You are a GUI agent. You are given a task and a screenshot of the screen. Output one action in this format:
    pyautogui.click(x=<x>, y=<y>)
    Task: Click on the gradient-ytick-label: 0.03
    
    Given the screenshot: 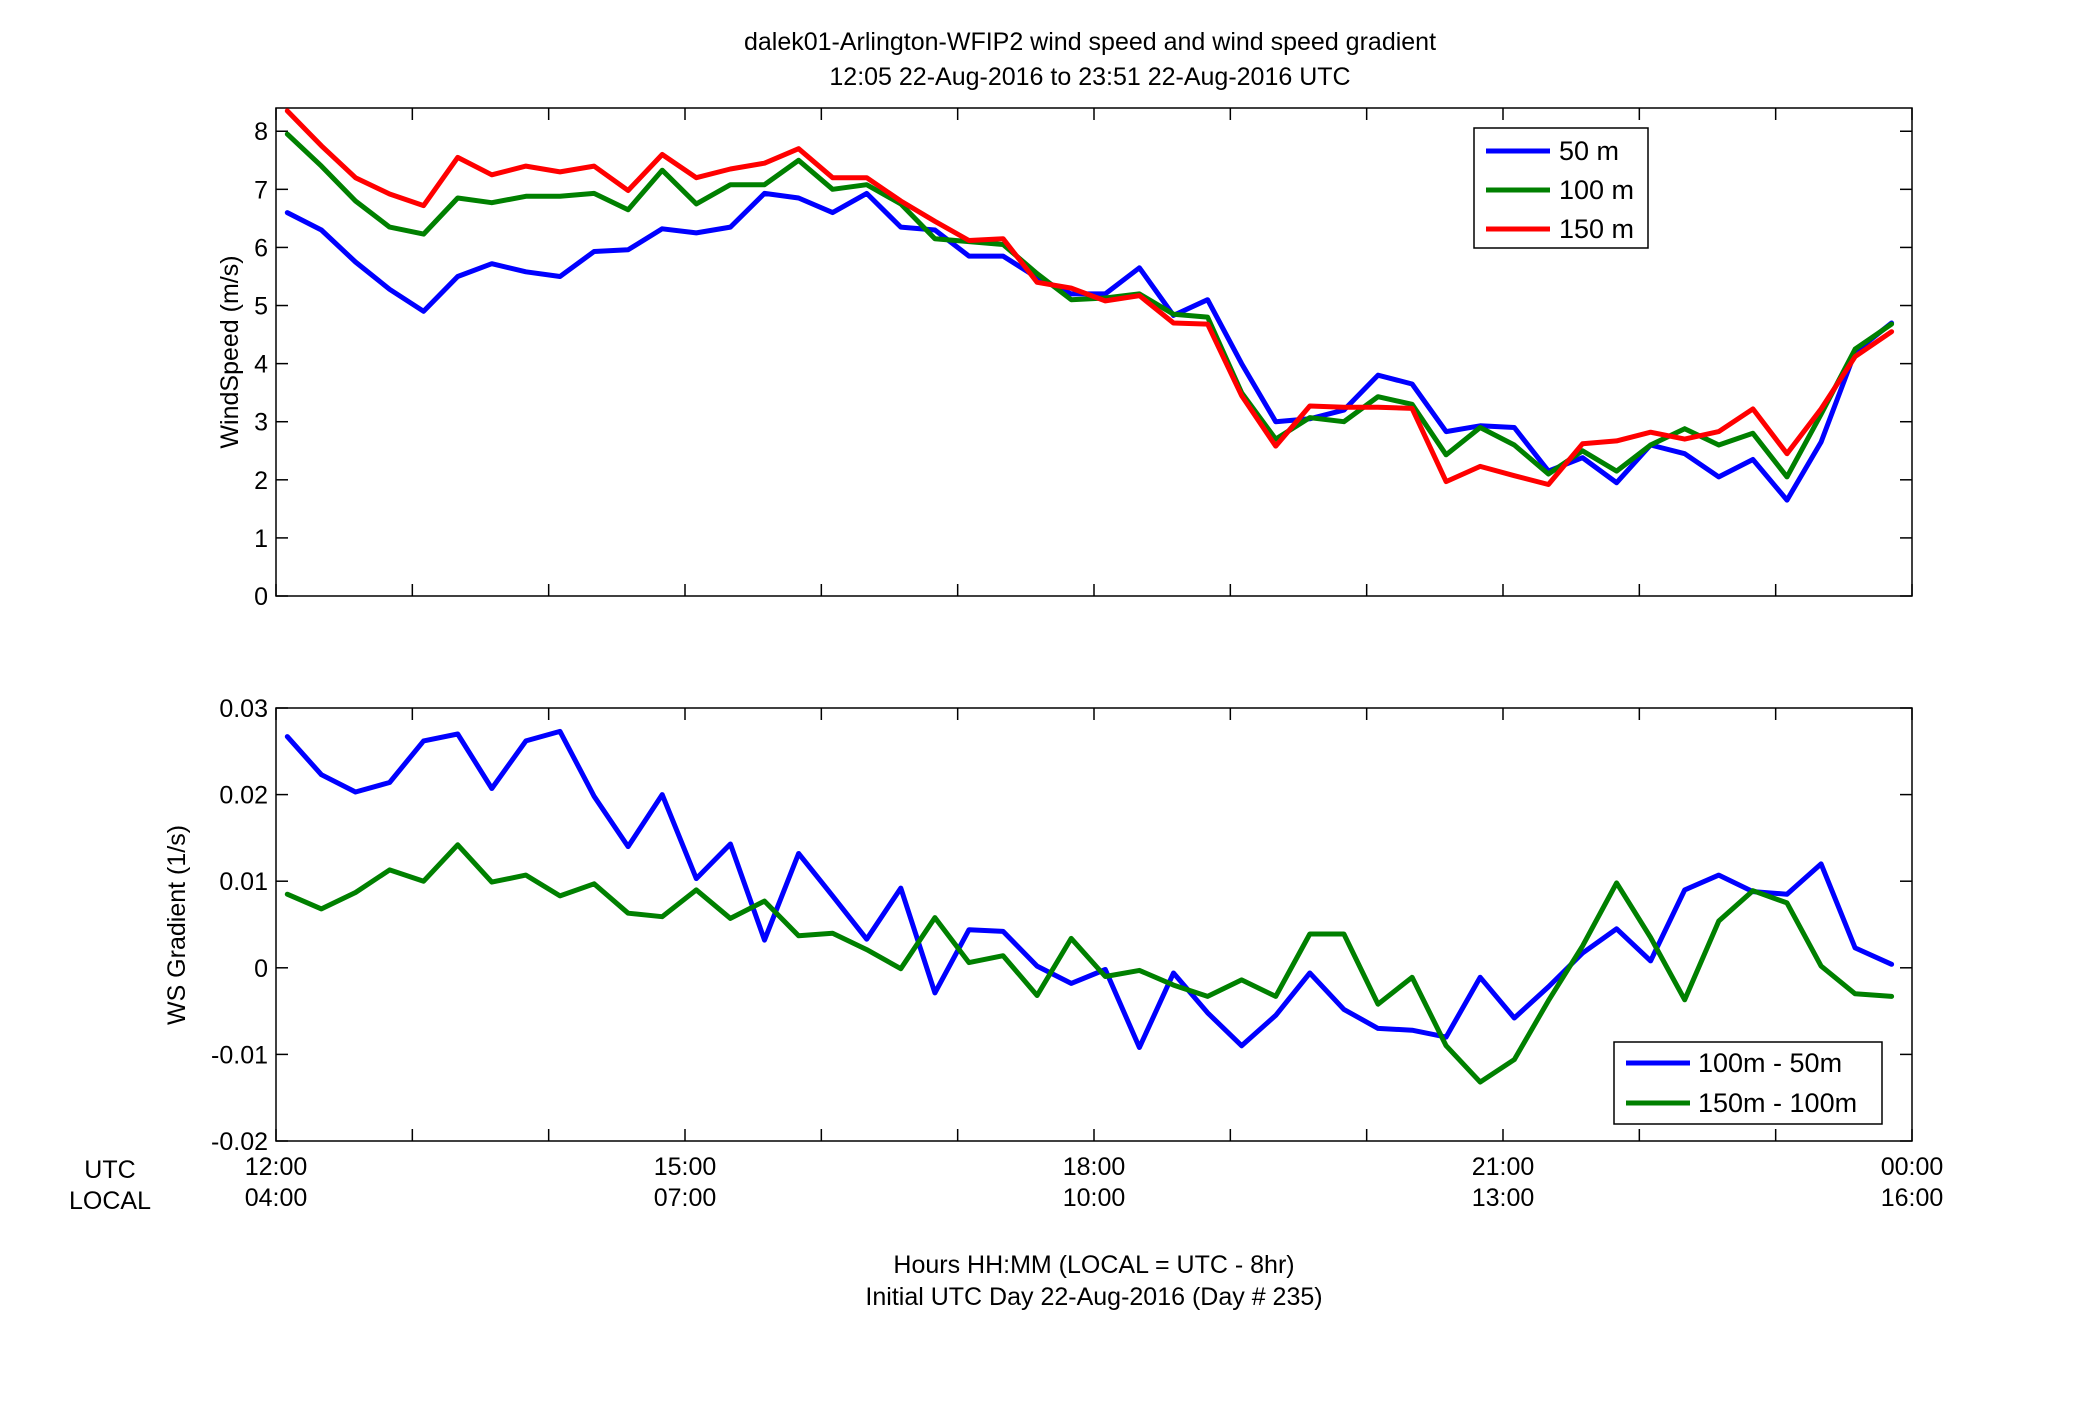 What is the action you would take?
    pyautogui.click(x=243, y=709)
    